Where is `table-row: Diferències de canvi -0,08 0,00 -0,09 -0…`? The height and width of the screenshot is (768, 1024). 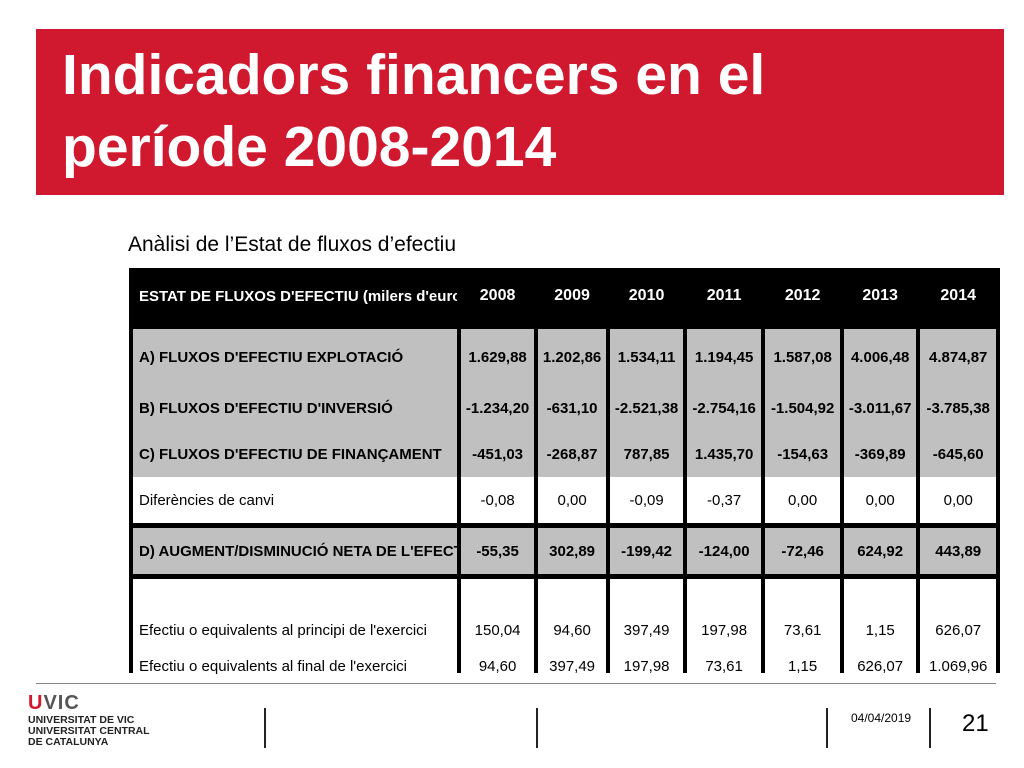 table-row: Diferències de canvi -0,08 0,00 -0,09 -0… is located at coordinates (564, 500).